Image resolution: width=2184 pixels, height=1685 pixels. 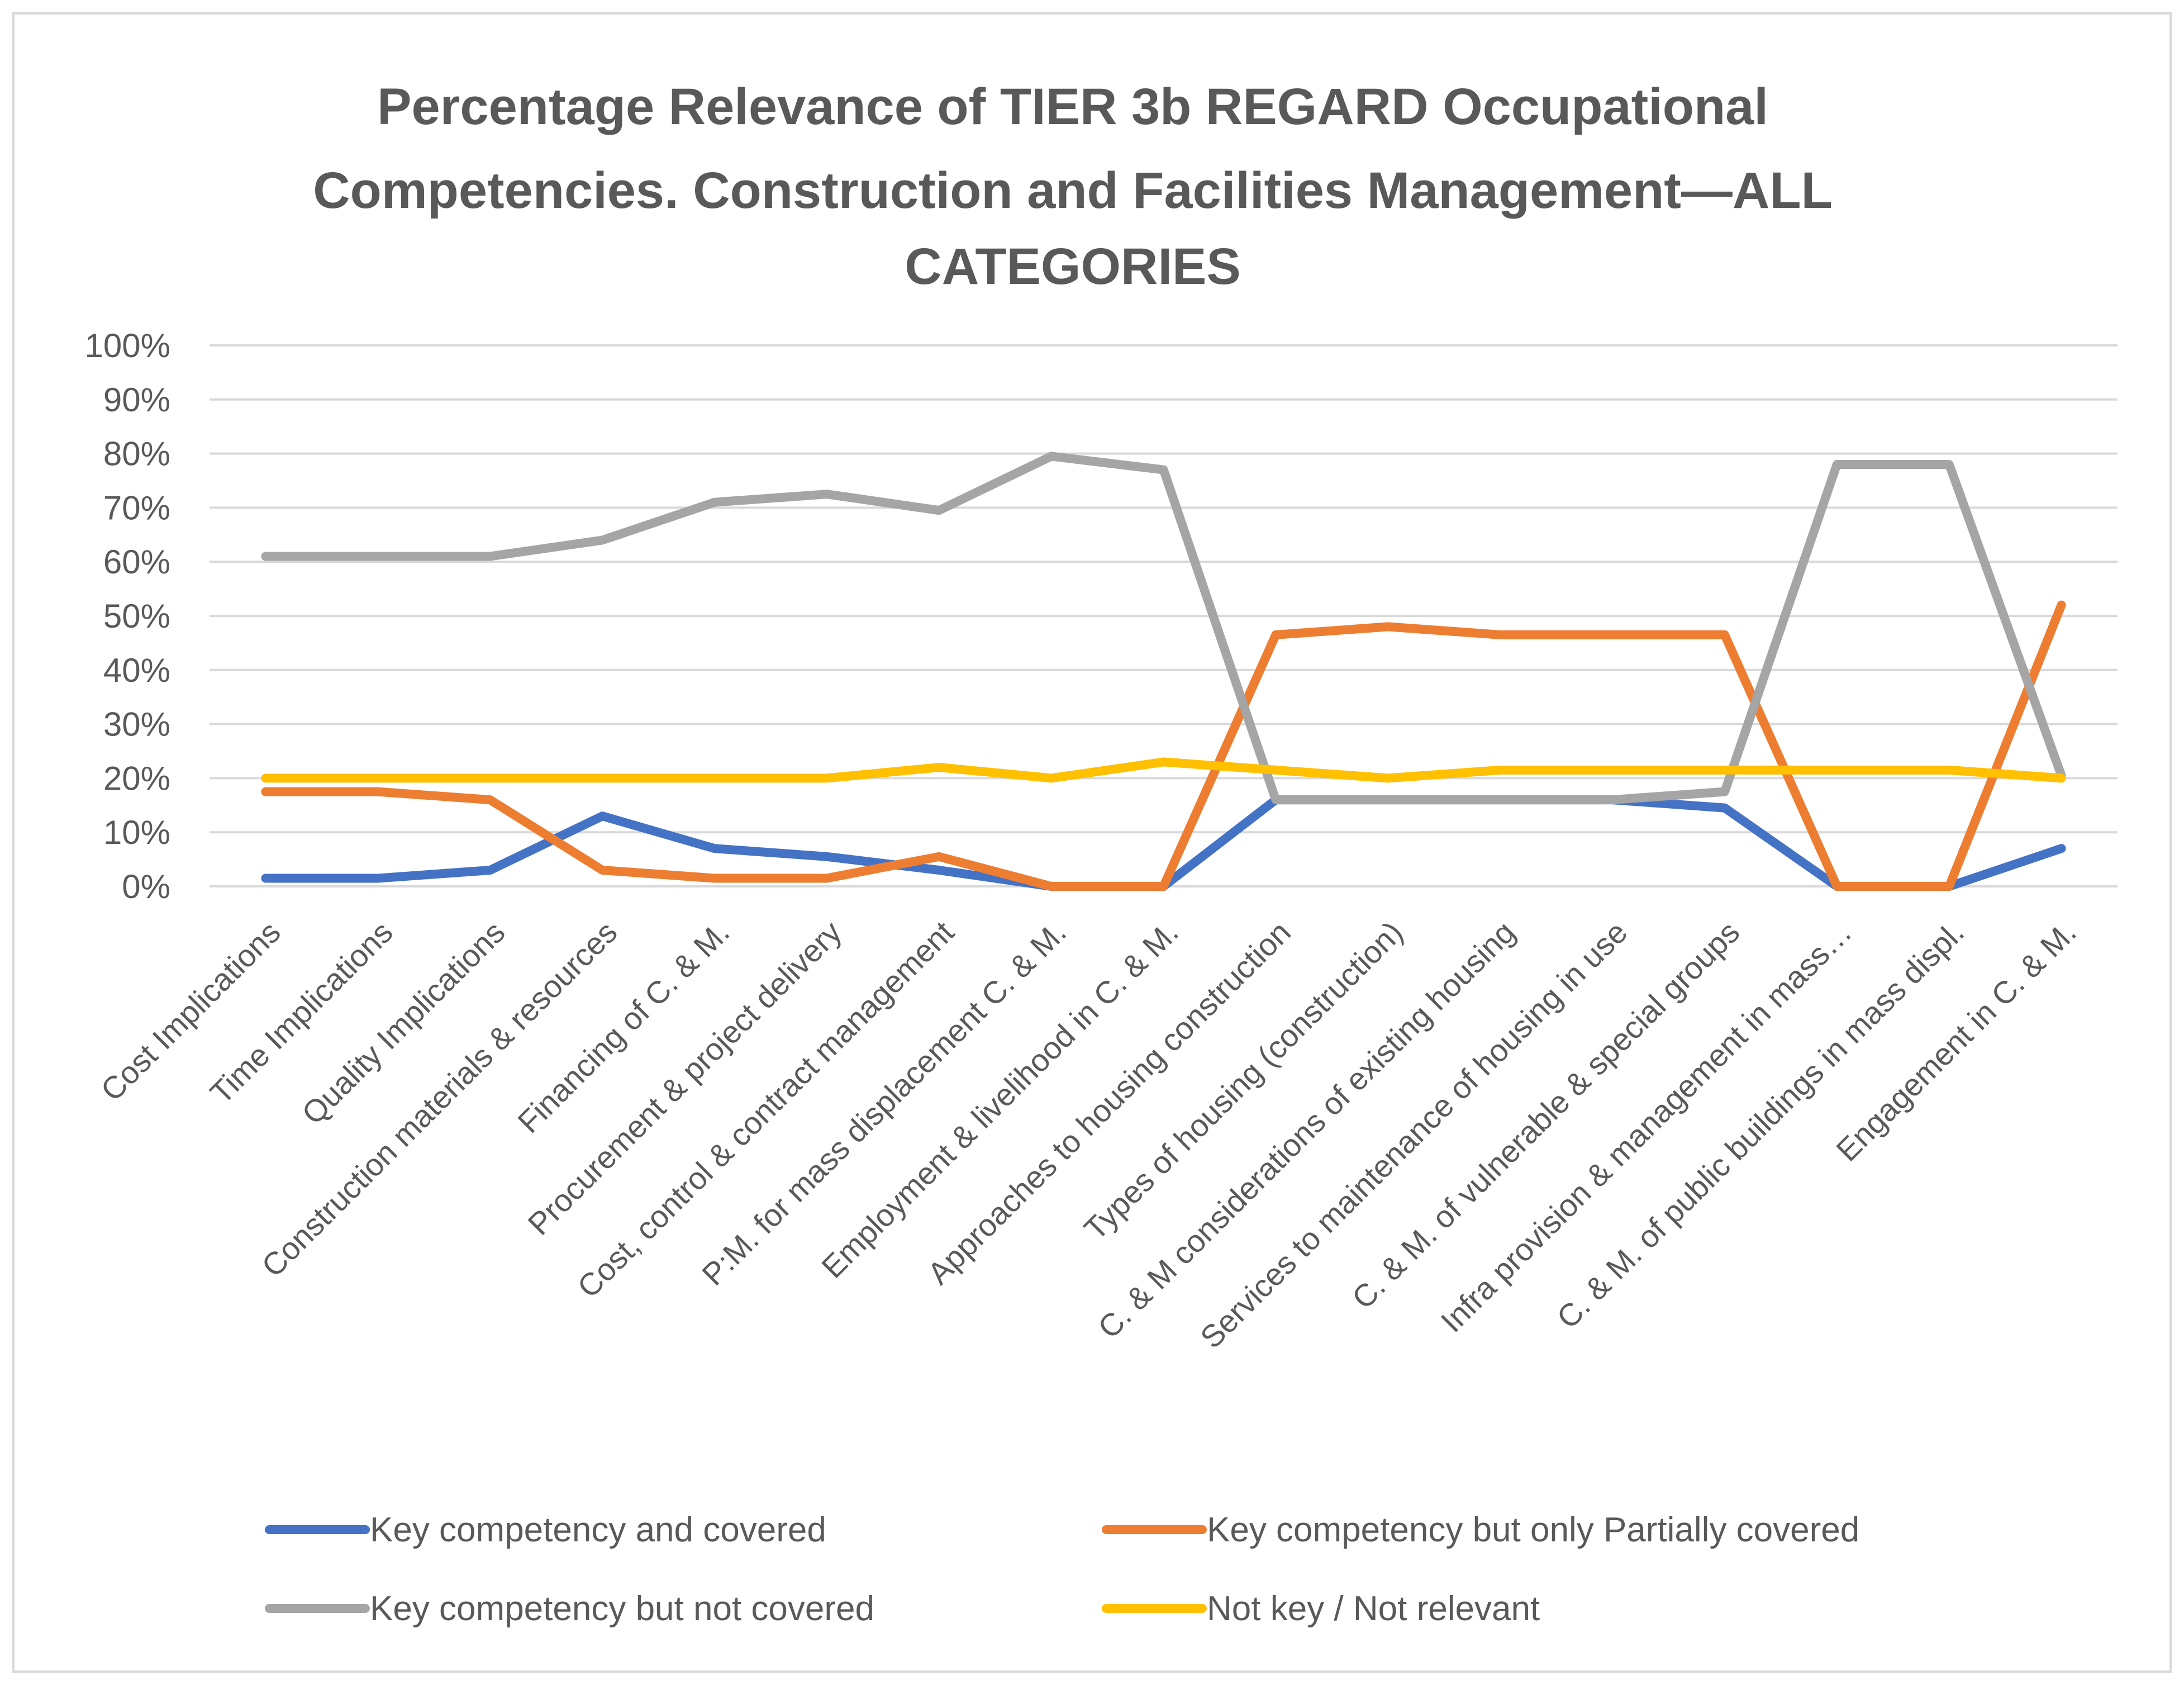 I want to click on legend-label: Not key / Not relevant, so click(x=1373, y=1608).